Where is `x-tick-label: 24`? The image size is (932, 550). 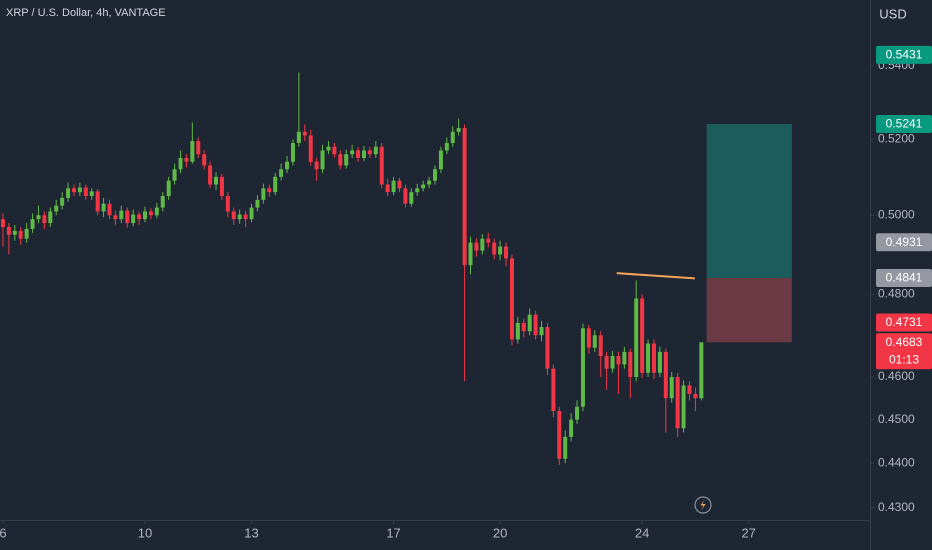 x-tick-label: 24 is located at coordinates (642, 532).